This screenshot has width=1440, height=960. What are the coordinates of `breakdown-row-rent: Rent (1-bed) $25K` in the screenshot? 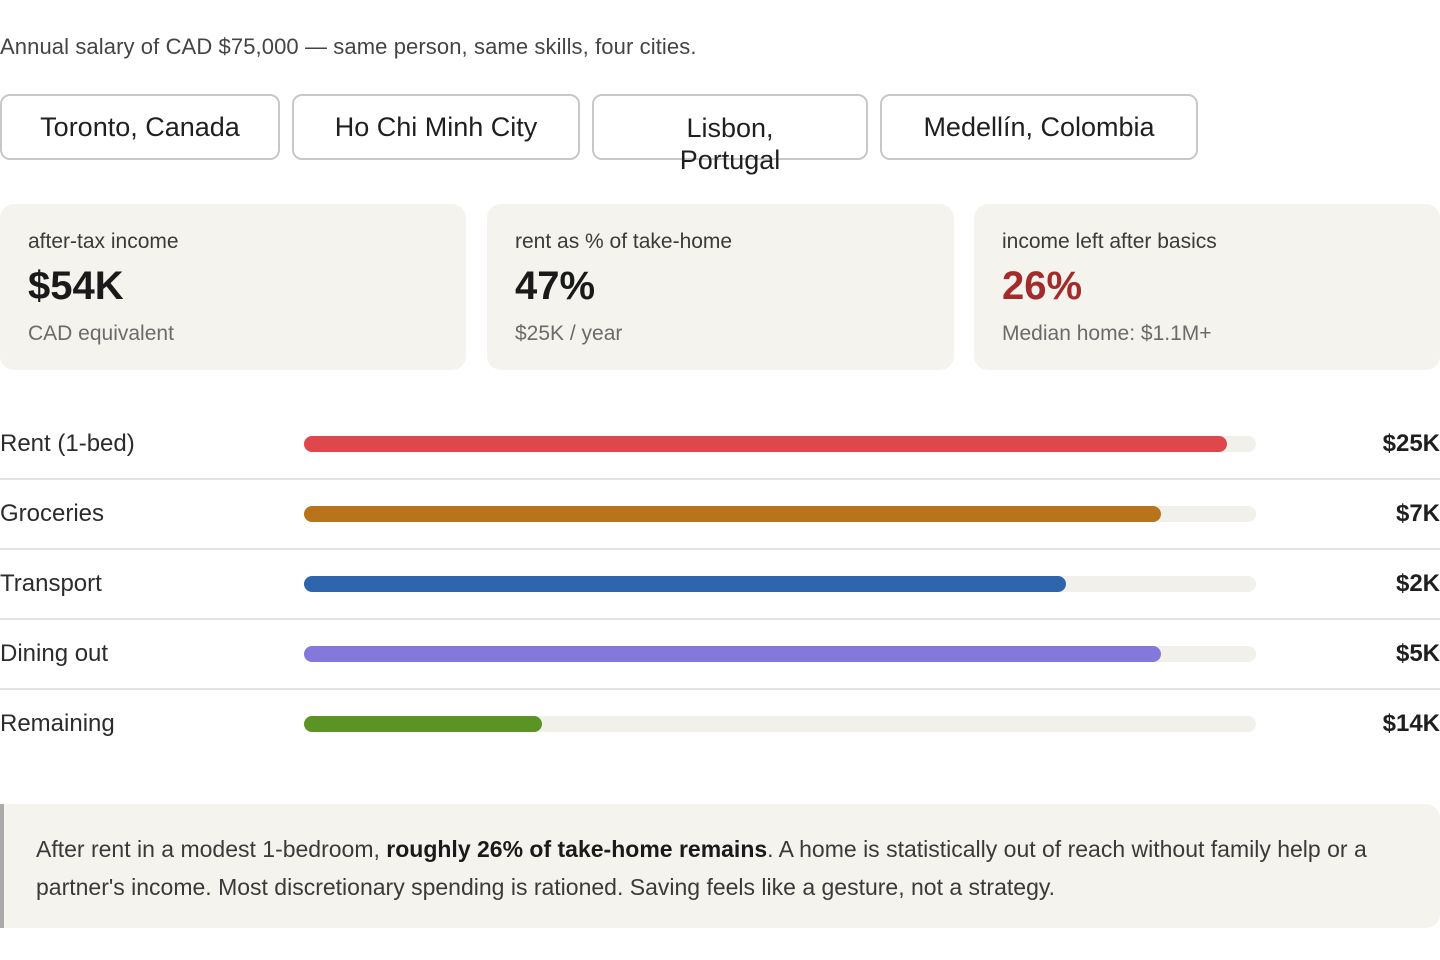 It's located at (720, 445).